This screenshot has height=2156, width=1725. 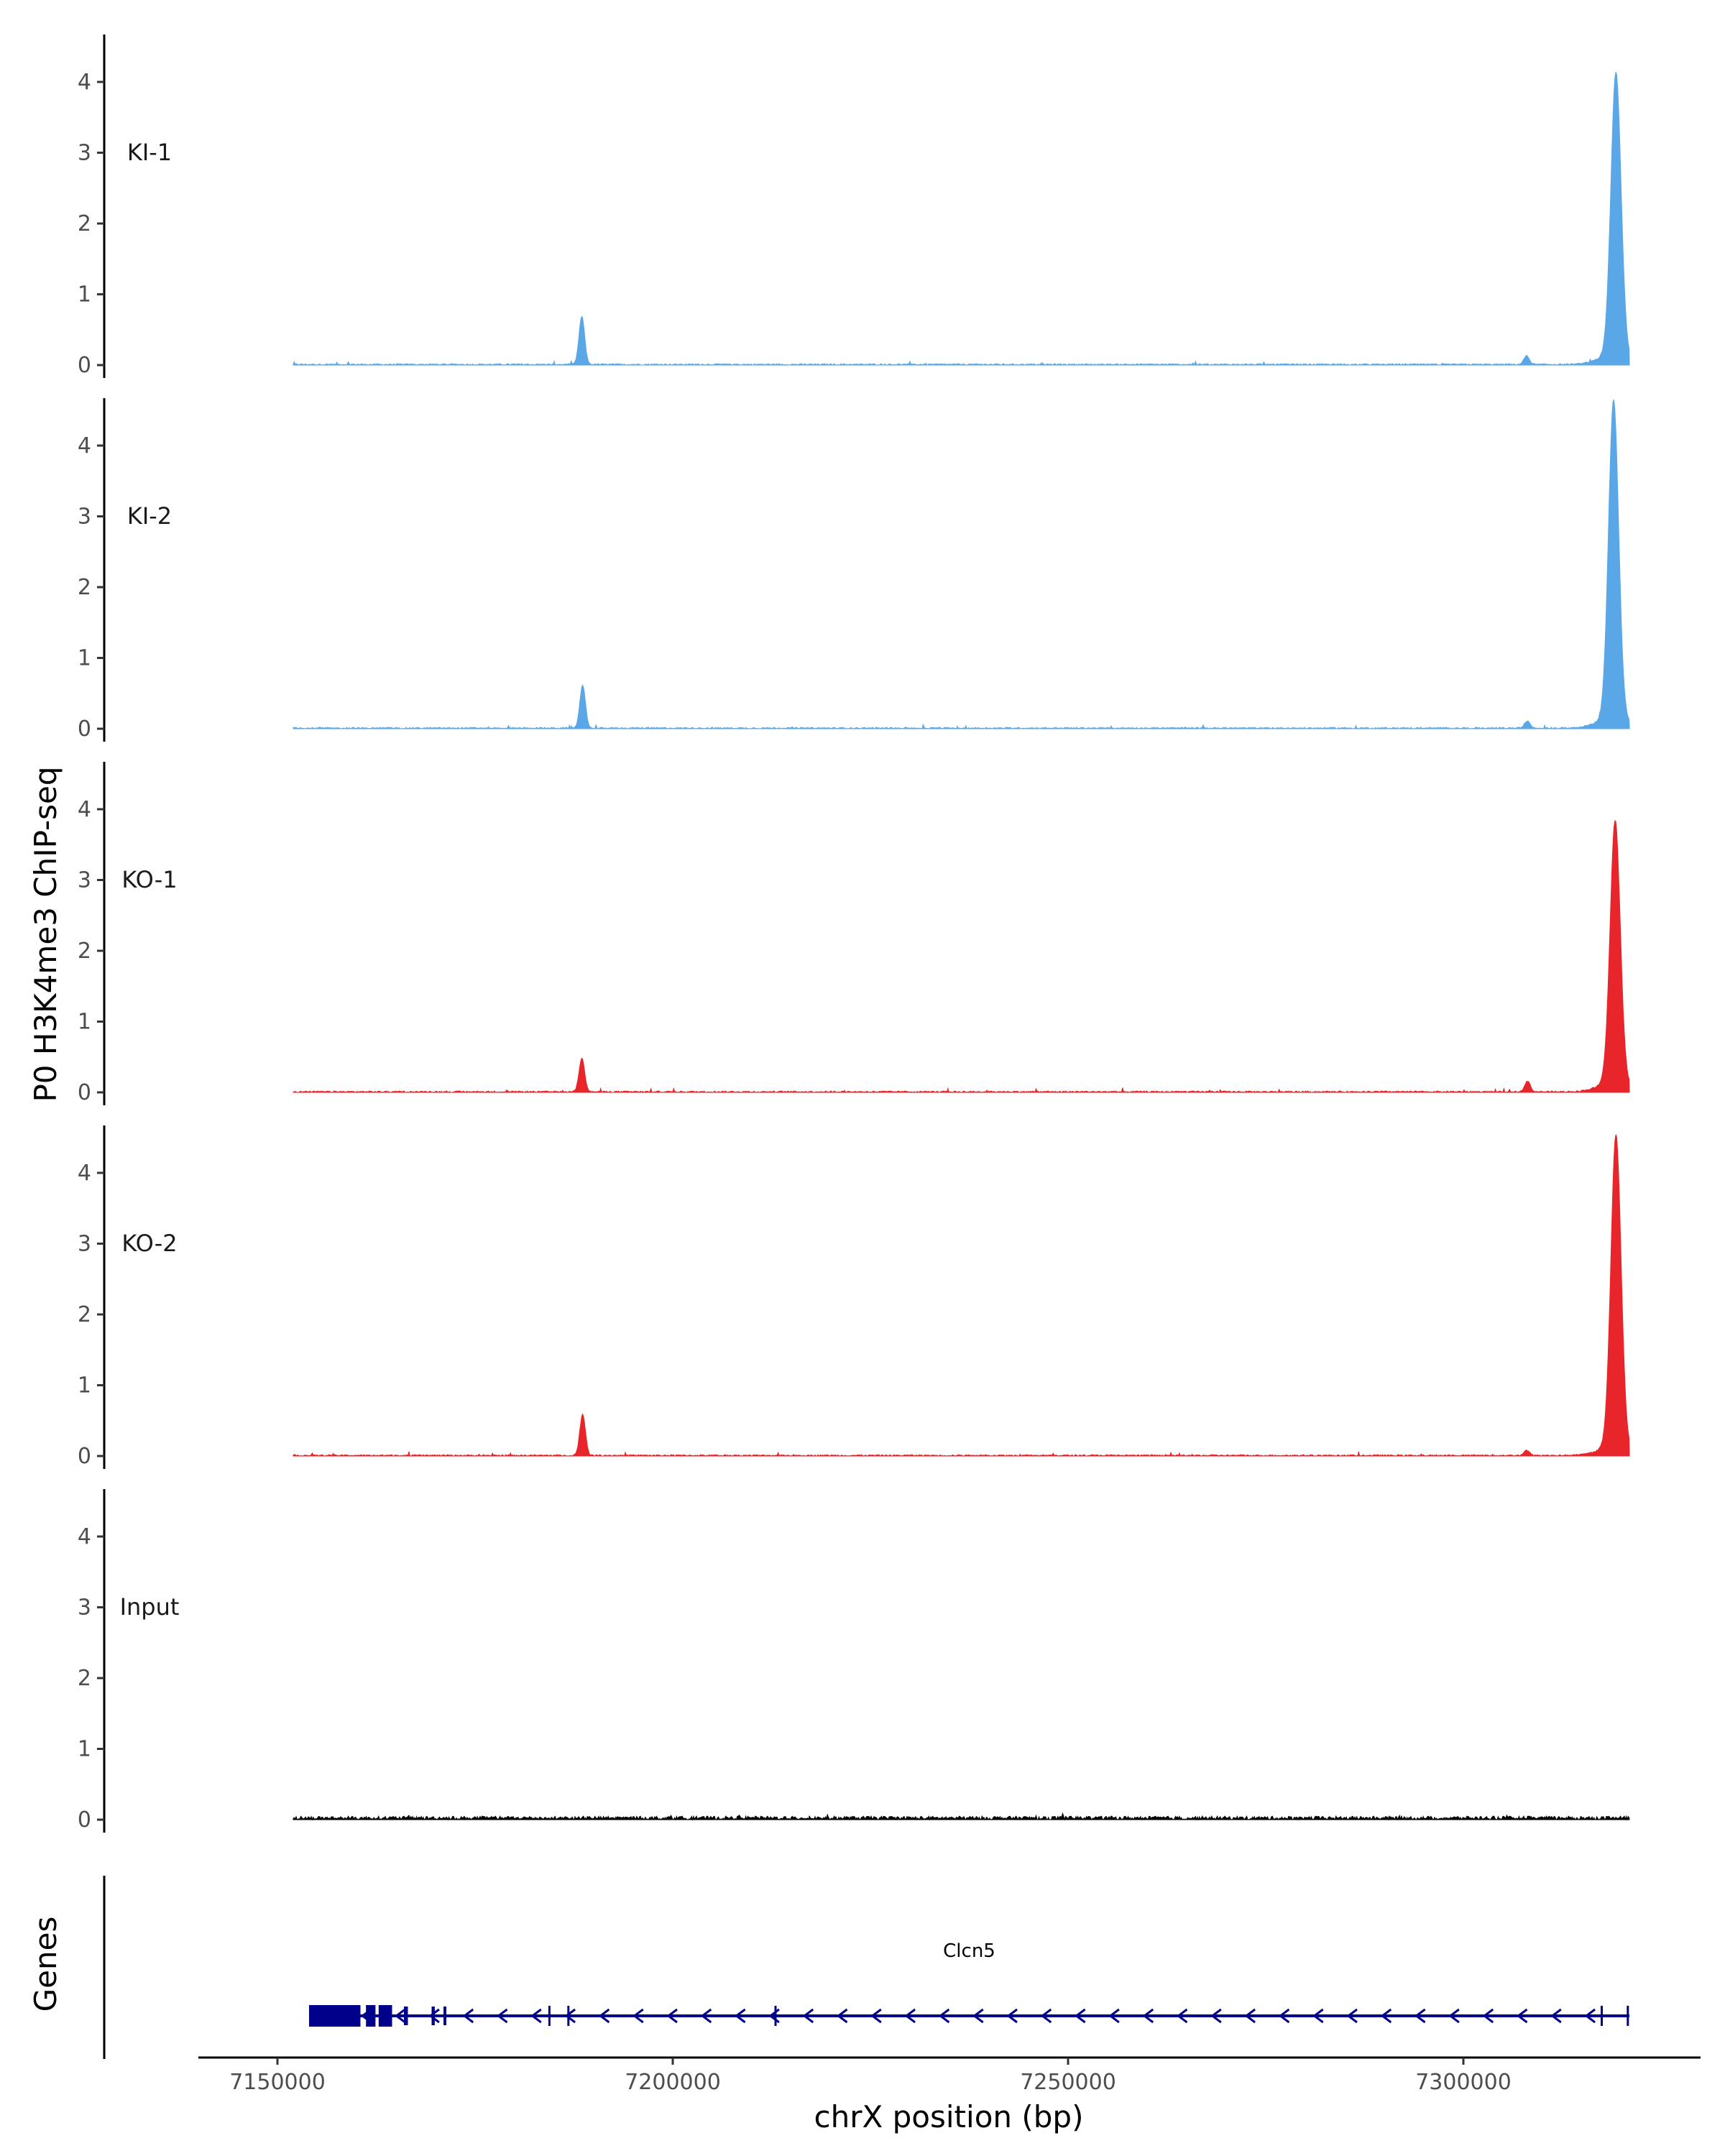 What do you see at coordinates (149, 516) in the screenshot?
I see `track-label: KI-2` at bounding box center [149, 516].